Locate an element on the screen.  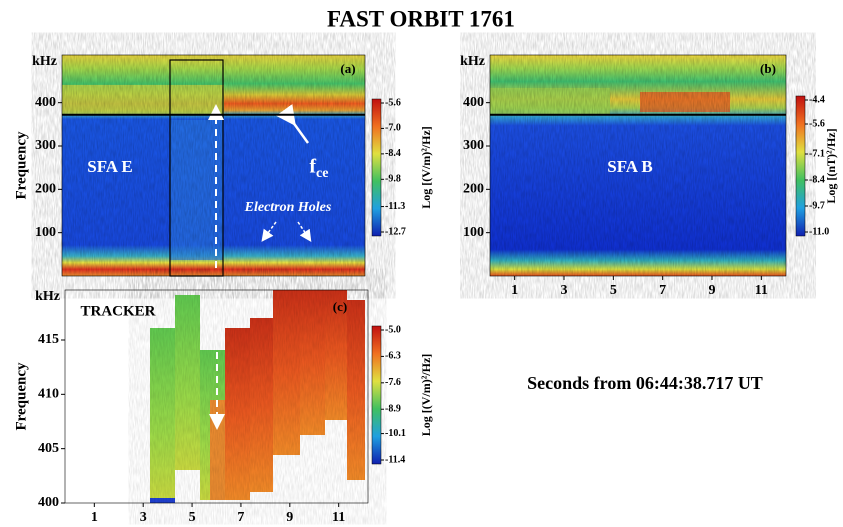
y-tick-label: 410 is located at coordinates (48, 394).